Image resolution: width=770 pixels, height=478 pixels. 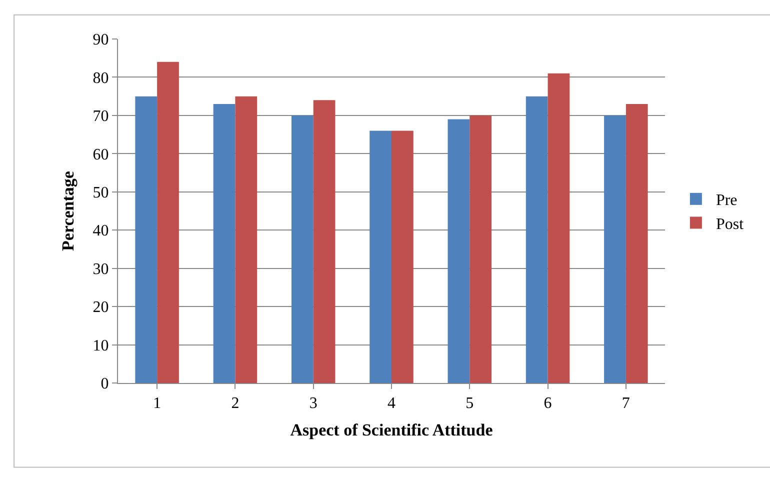 What do you see at coordinates (470, 403) in the screenshot?
I see `x-tick-label: 5` at bounding box center [470, 403].